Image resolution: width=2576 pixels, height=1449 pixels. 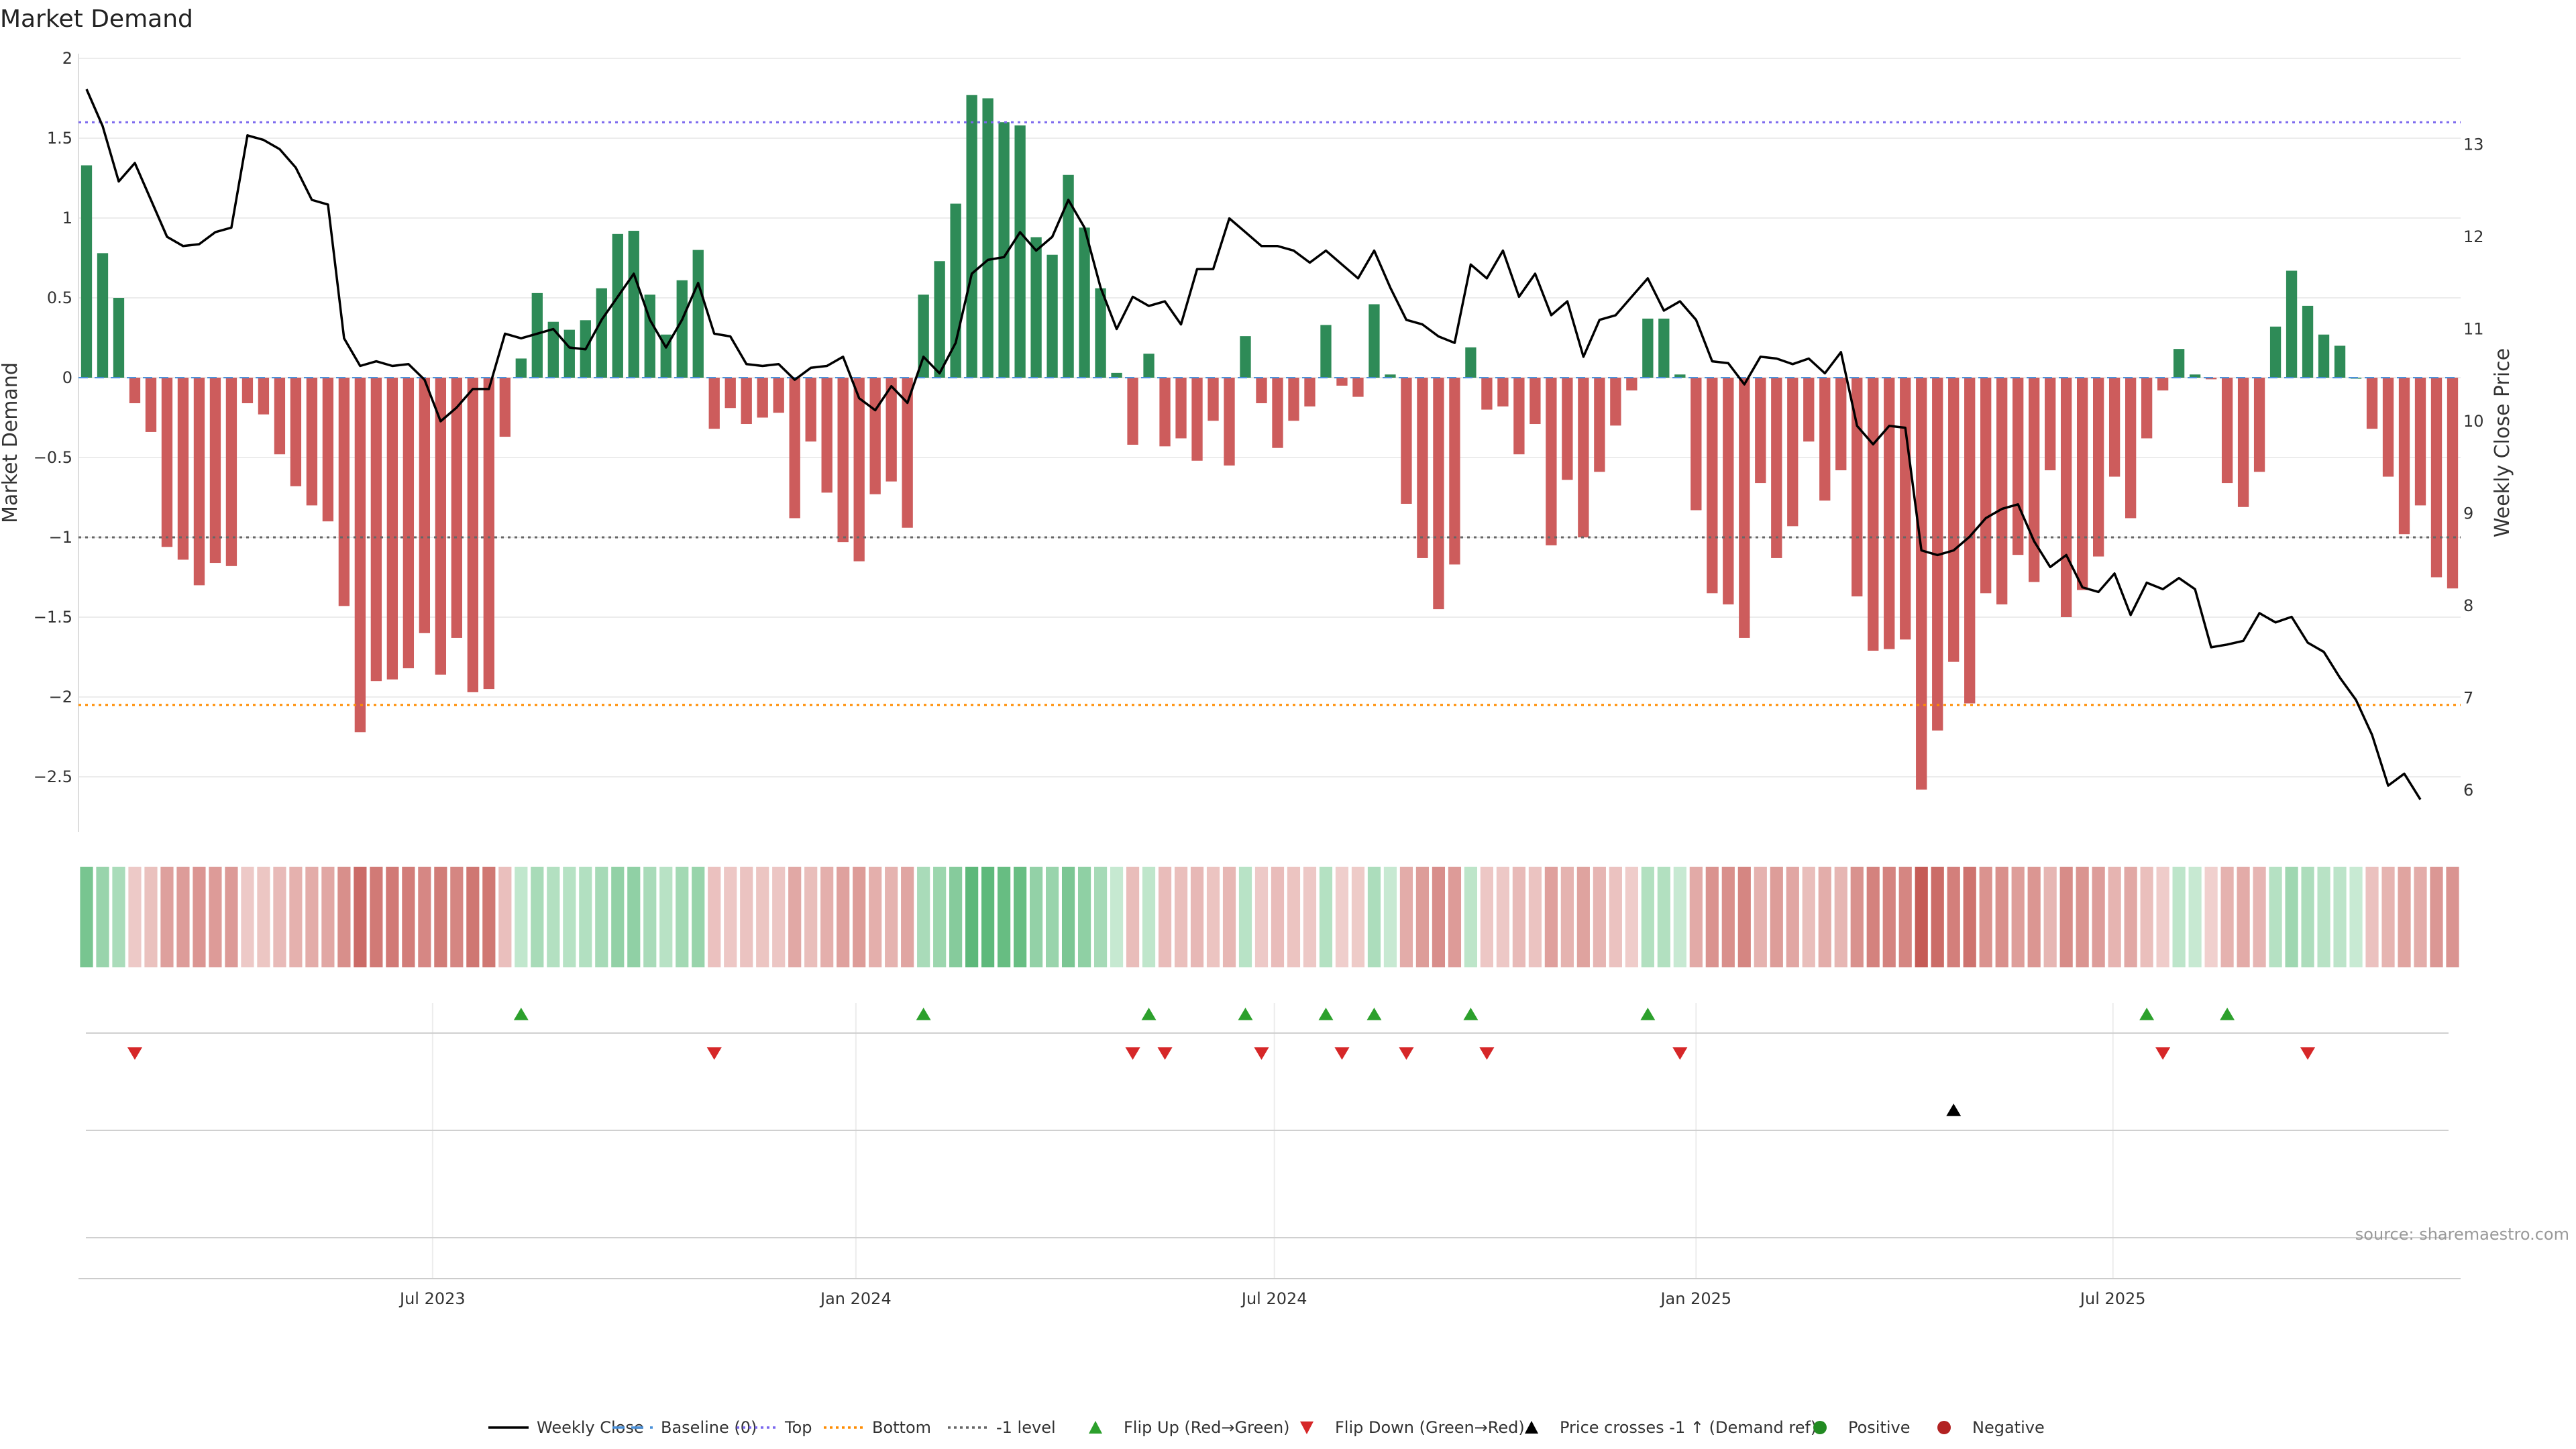 I want to click on flip-down-marker, so click(x=2308, y=1053).